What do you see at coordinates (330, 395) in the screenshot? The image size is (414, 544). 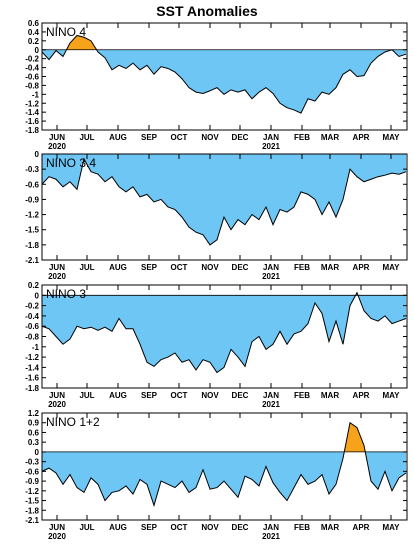 I see `x-tick-label: MAR` at bounding box center [330, 395].